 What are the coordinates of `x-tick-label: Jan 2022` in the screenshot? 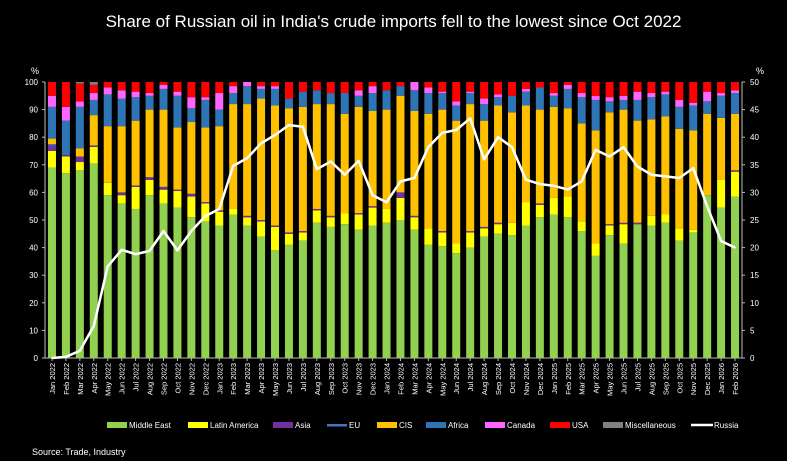 It's located at (52, 378).